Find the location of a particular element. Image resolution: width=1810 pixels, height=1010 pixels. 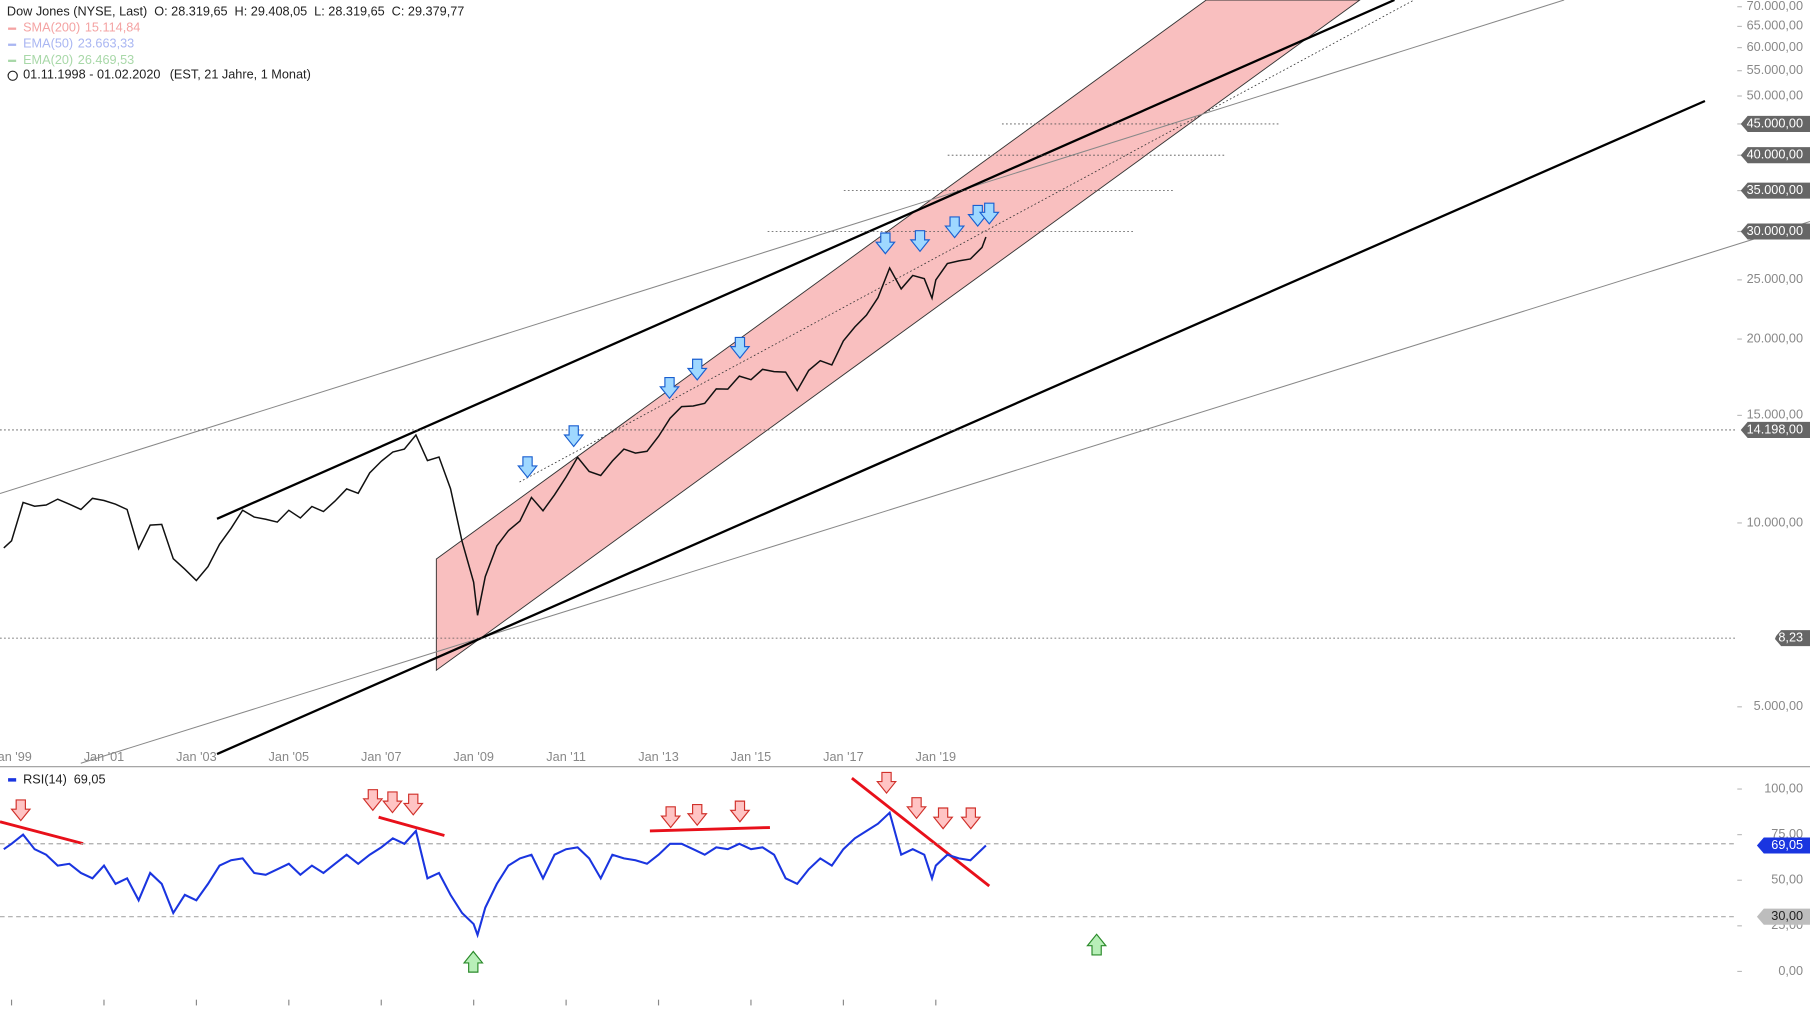

indicator-value: 15.114,84 is located at coordinates (113, 28).